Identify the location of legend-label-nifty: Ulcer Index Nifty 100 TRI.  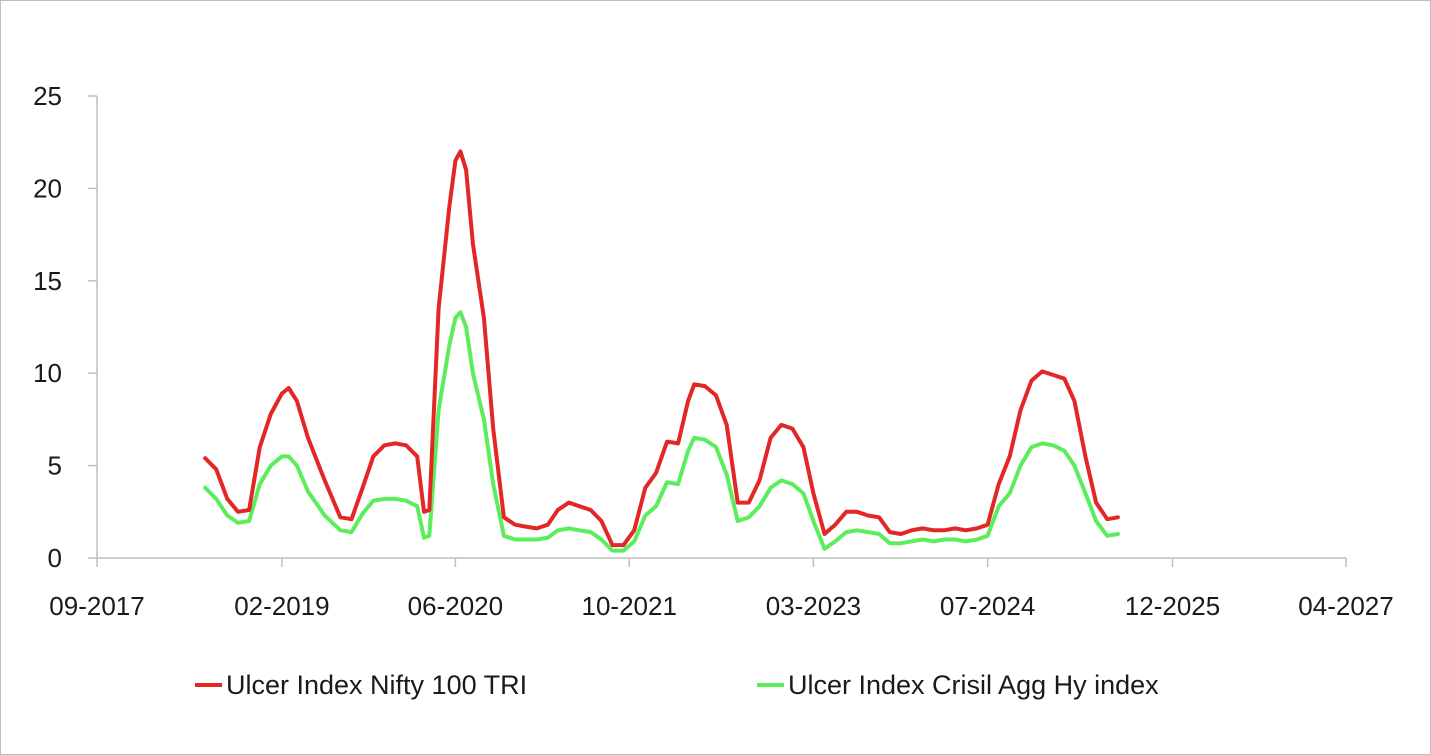
(376, 685).